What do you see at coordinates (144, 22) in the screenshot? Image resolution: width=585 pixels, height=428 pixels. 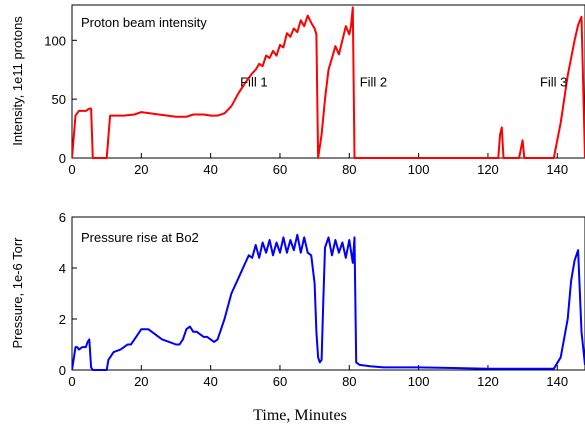 I see `chart-title: Proton beam intensity` at bounding box center [144, 22].